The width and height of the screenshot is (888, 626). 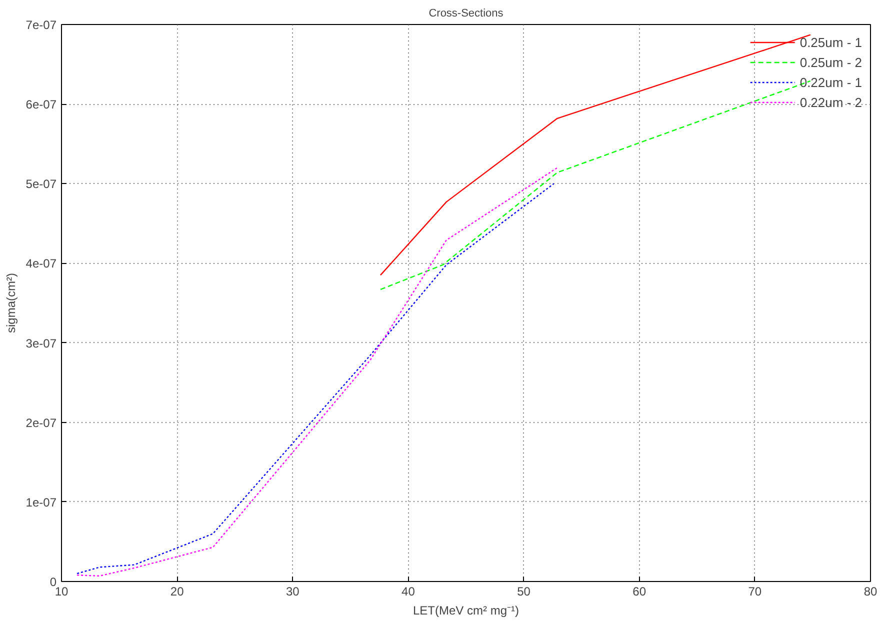 I want to click on x-tick-label: 80, so click(x=871, y=591).